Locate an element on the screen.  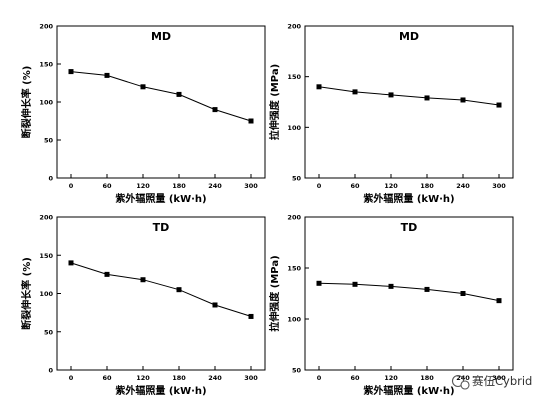
watermark: 赛伍Cybrid is located at coordinates (491, 382).